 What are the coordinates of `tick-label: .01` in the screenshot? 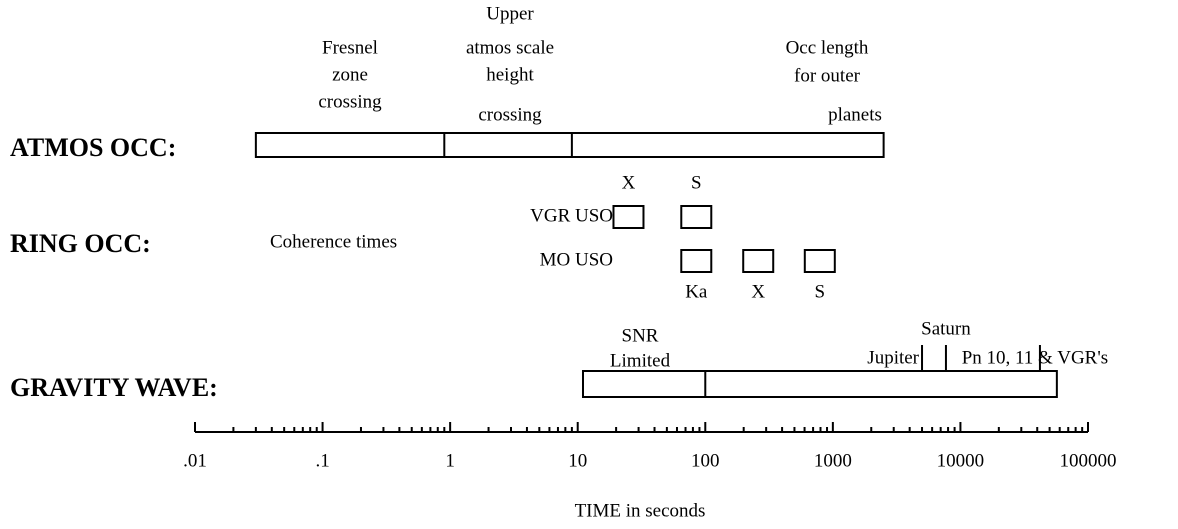 It's located at (195, 460).